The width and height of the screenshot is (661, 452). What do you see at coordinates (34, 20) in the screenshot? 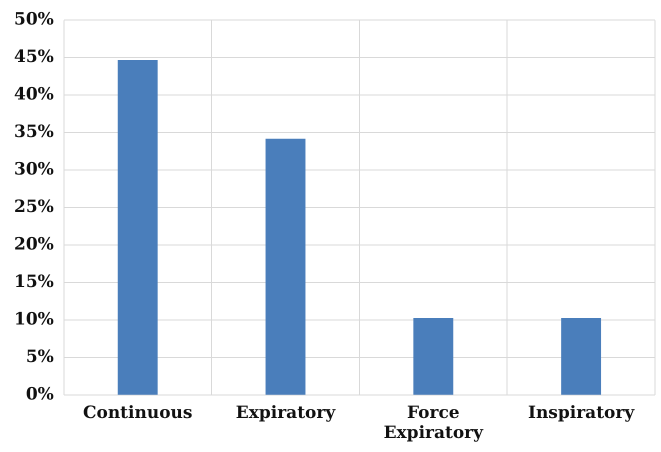
I see `y-tick-label: 50%` at bounding box center [34, 20].